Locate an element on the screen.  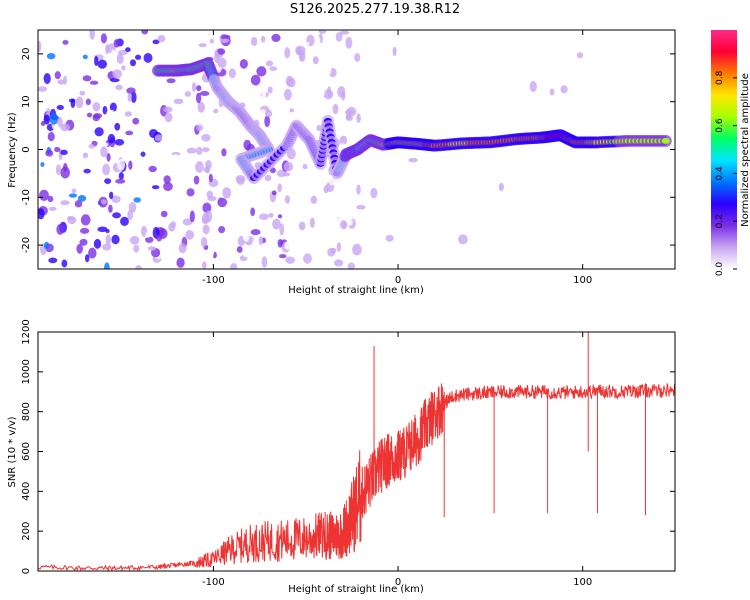
snr-x-label: Height of straight line (km) is located at coordinates (356, 589).